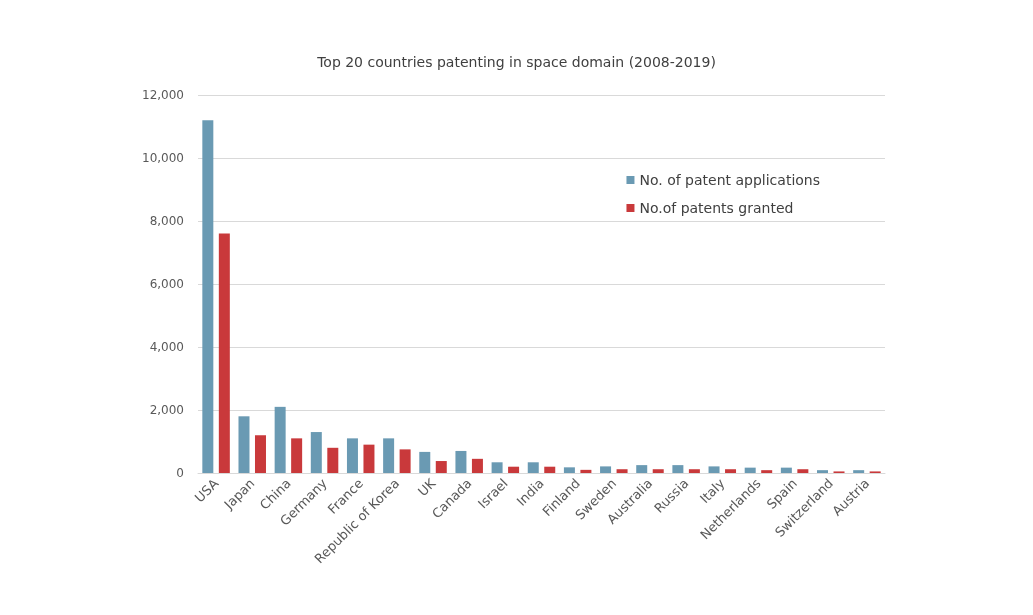 The width and height of the screenshot is (1033, 615). What do you see at coordinates (716, 208) in the screenshot?
I see `legend-label: No.of patents granted` at bounding box center [716, 208].